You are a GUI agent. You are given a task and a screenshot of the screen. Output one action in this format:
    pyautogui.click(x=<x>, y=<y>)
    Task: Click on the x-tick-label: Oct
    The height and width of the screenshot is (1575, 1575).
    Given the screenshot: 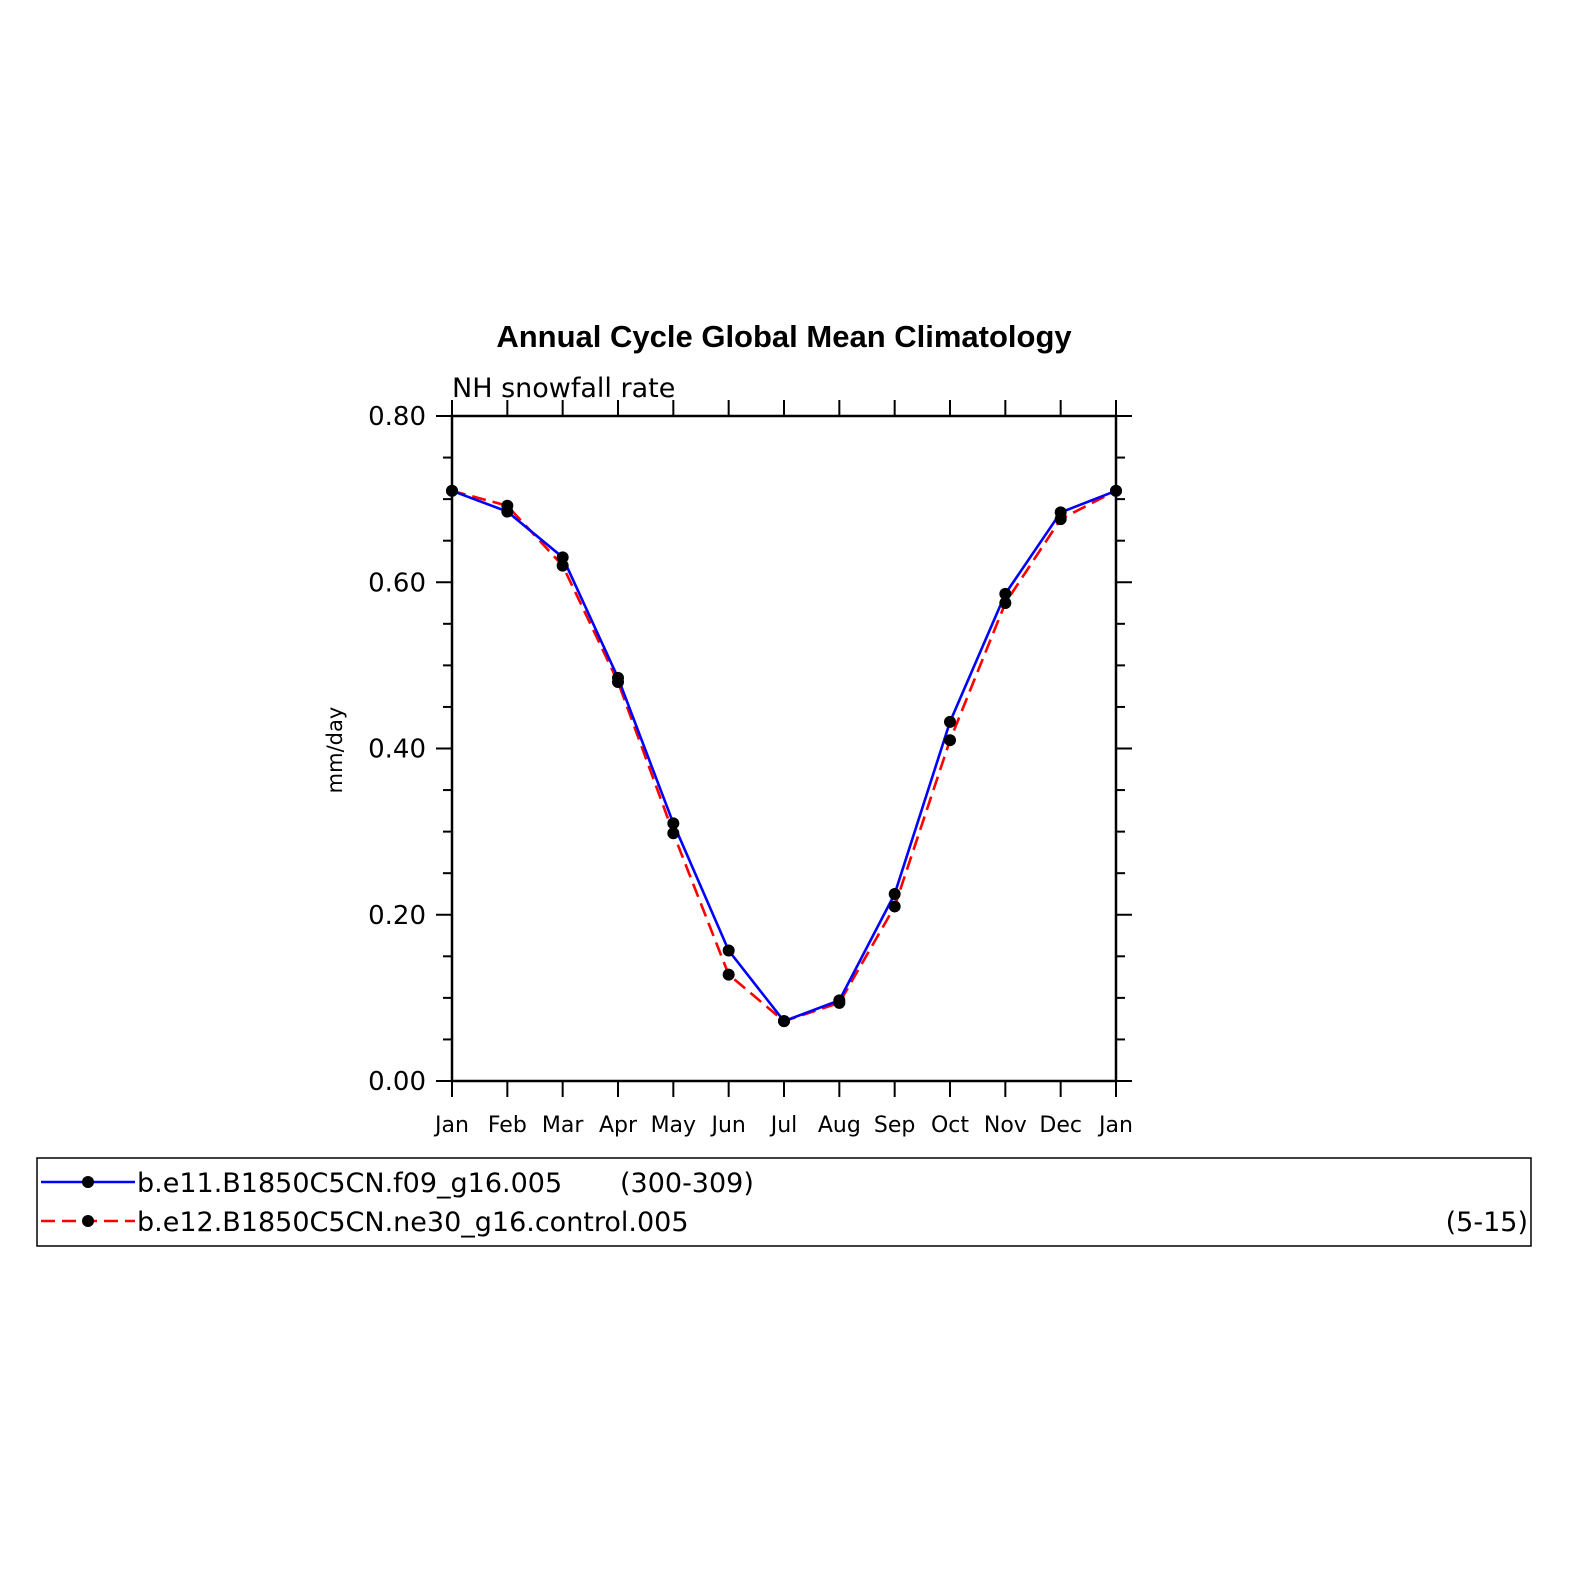 What is the action you would take?
    pyautogui.click(x=950, y=1125)
    